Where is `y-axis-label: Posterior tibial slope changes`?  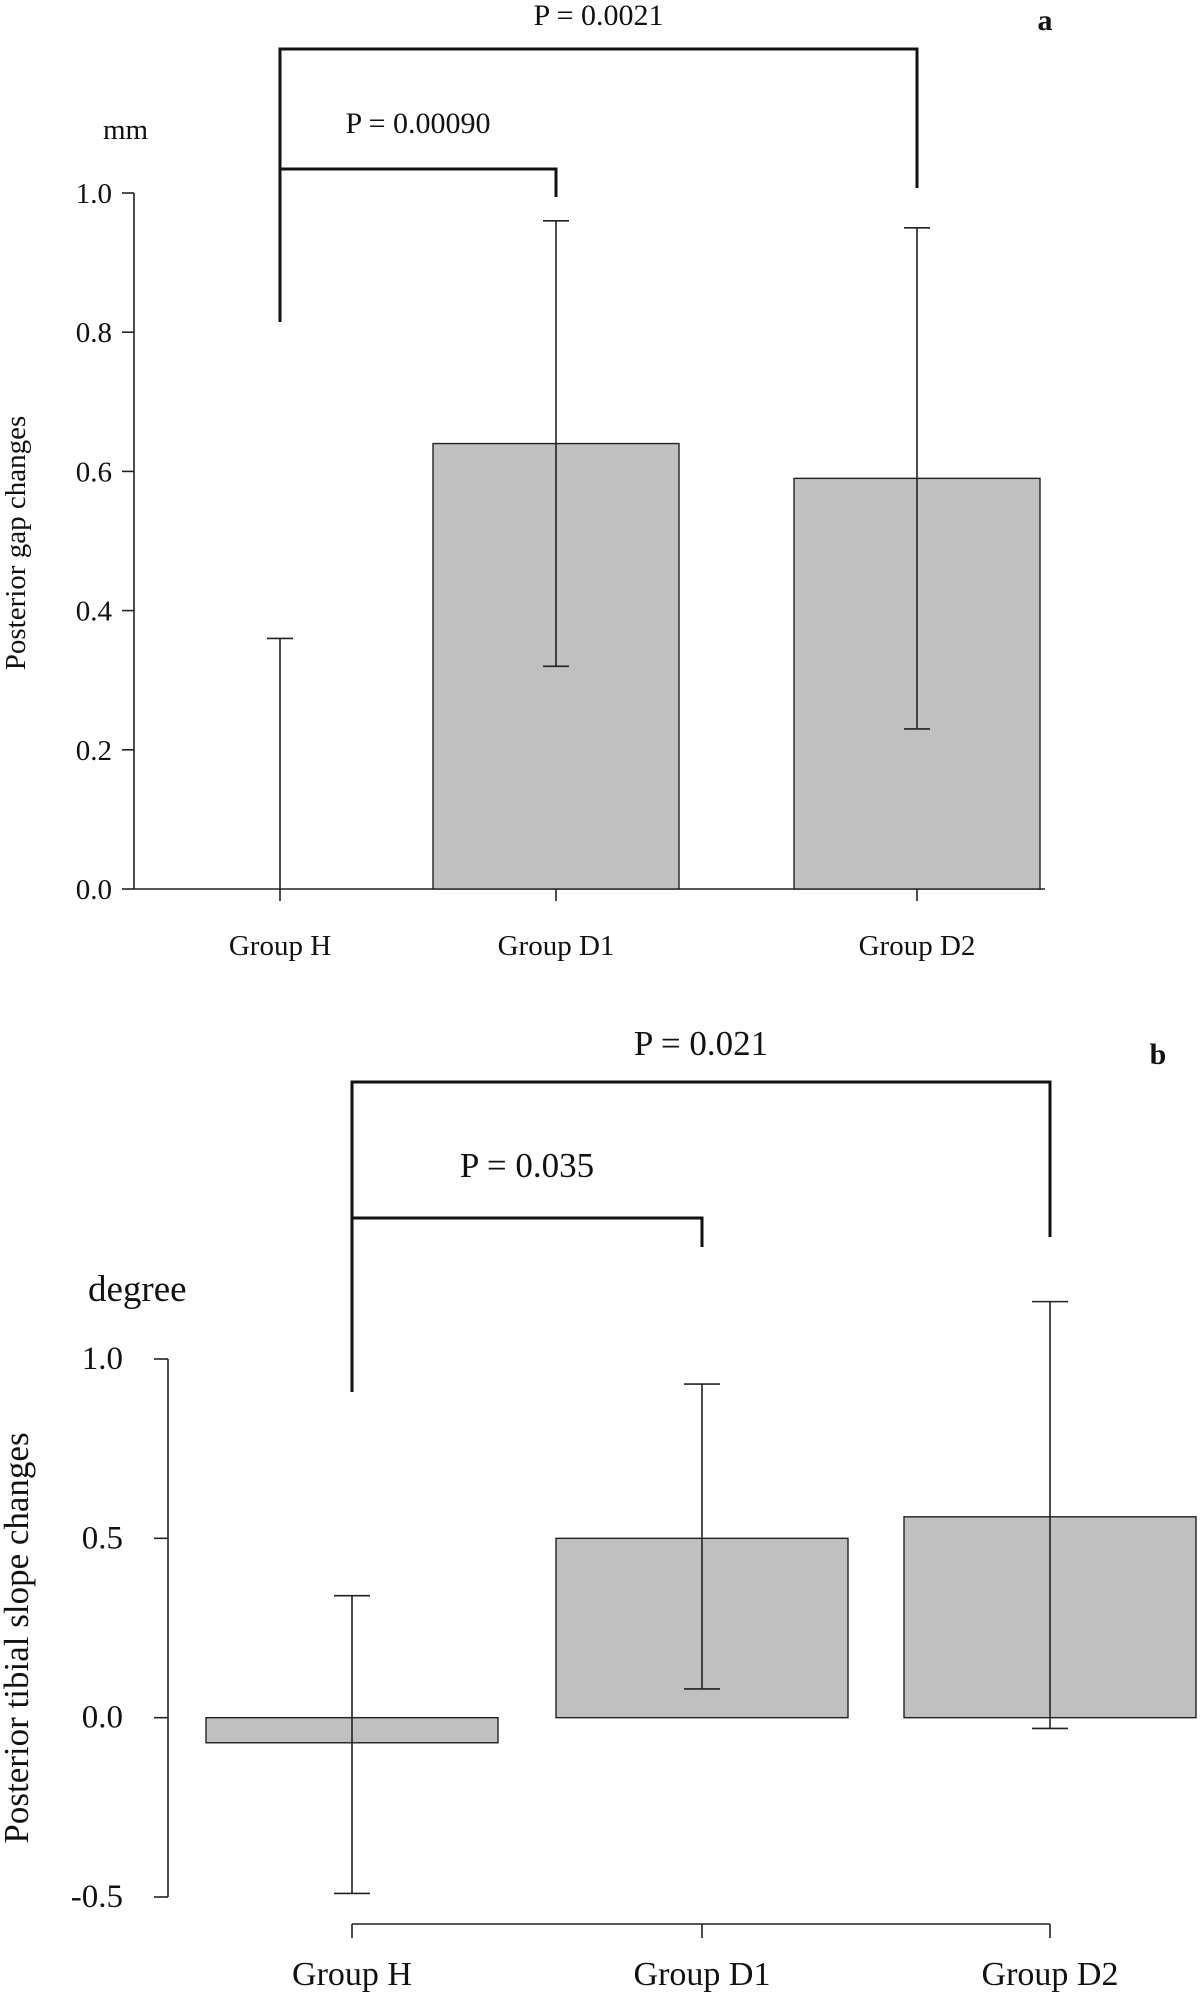
y-axis-label: Posterior tibial slope changes is located at coordinates (18, 1637).